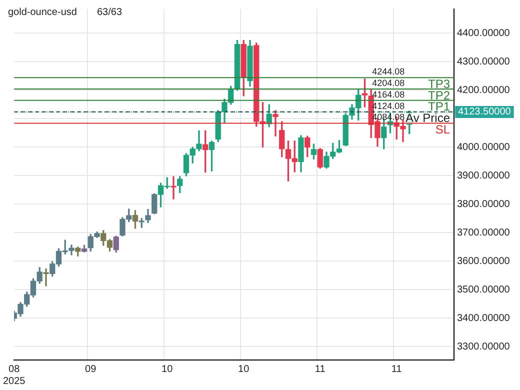  What do you see at coordinates (483, 62) in the screenshot?
I see `y-tick-label: 4300.00000` at bounding box center [483, 62].